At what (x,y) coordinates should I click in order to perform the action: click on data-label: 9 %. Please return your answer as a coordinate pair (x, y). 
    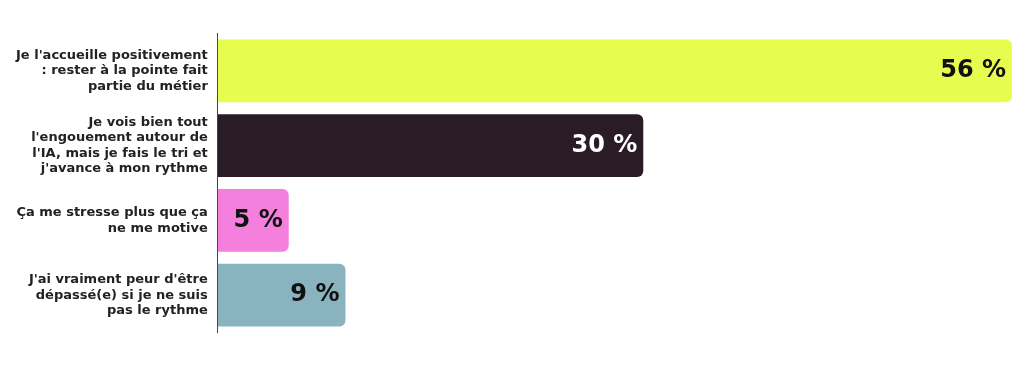
    Looking at the image, I should click on (315, 293).